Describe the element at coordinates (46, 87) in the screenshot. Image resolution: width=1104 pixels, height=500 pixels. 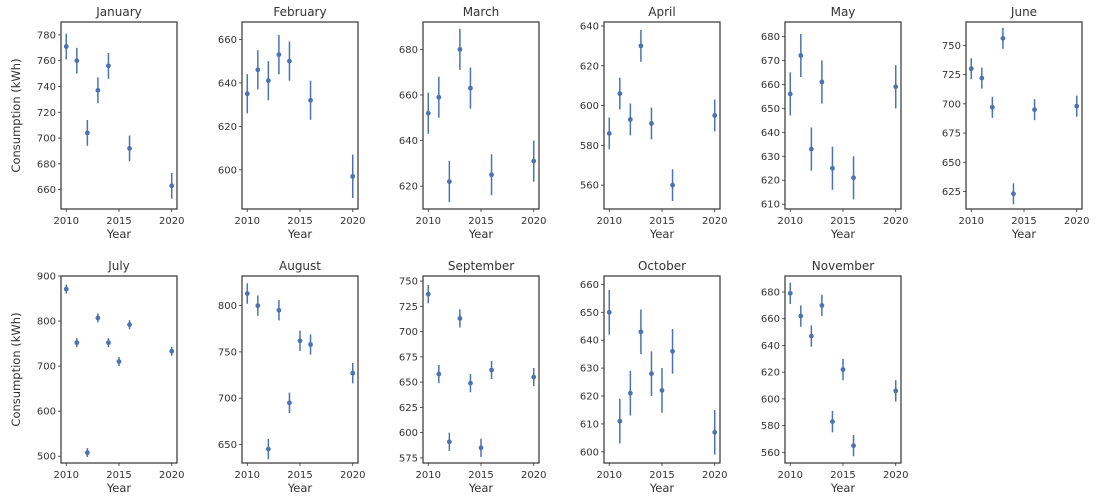
I see `y-tick-label: 740` at that location.